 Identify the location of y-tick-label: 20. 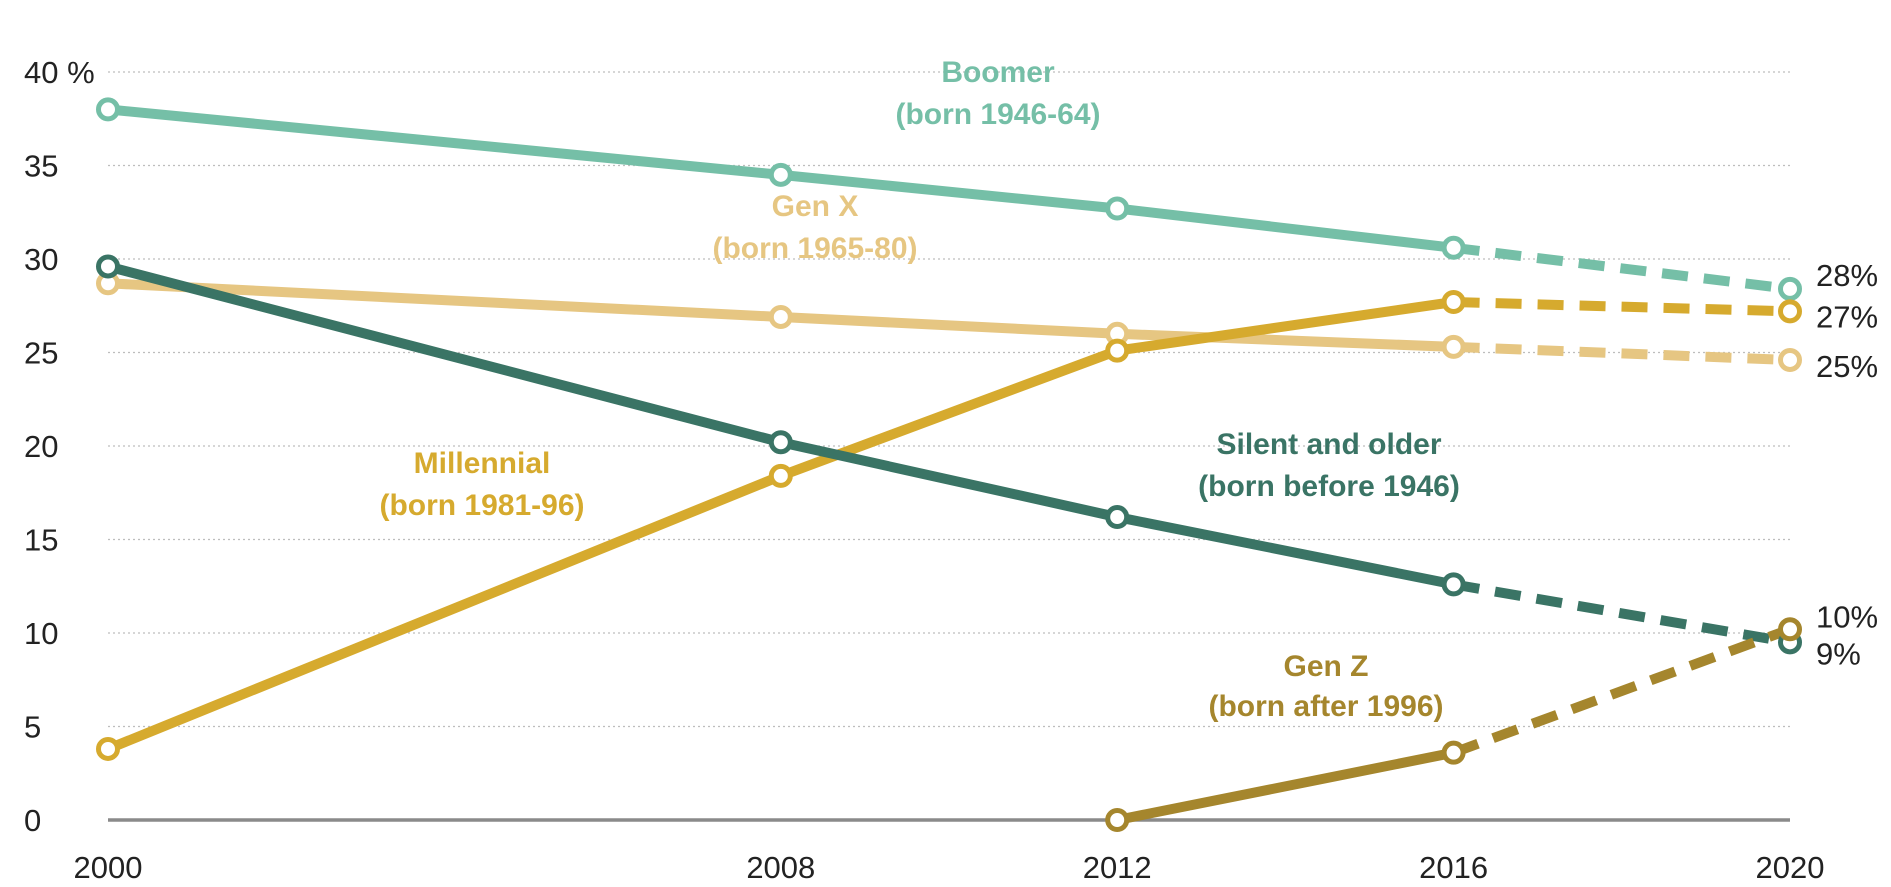
(41, 446).